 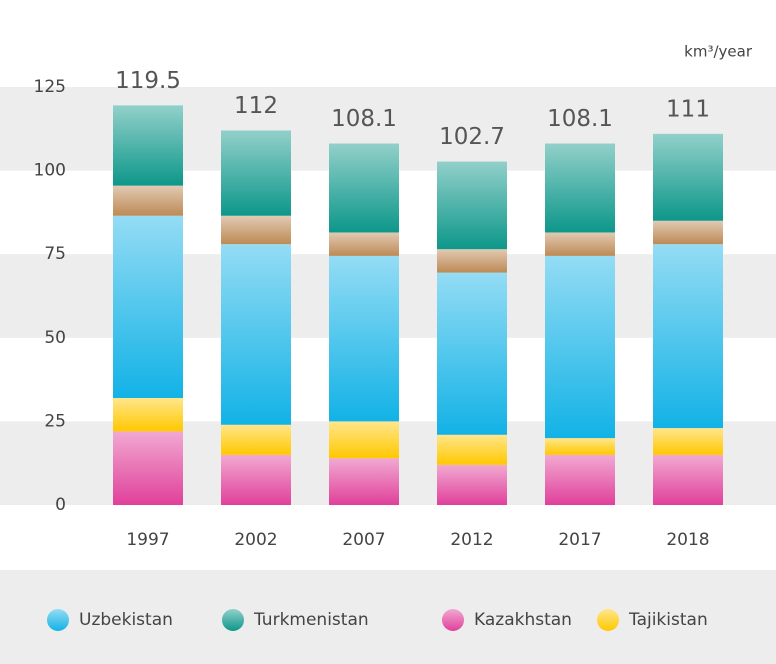 What do you see at coordinates (471, 540) in the screenshot?
I see `x-tick-label: 2012` at bounding box center [471, 540].